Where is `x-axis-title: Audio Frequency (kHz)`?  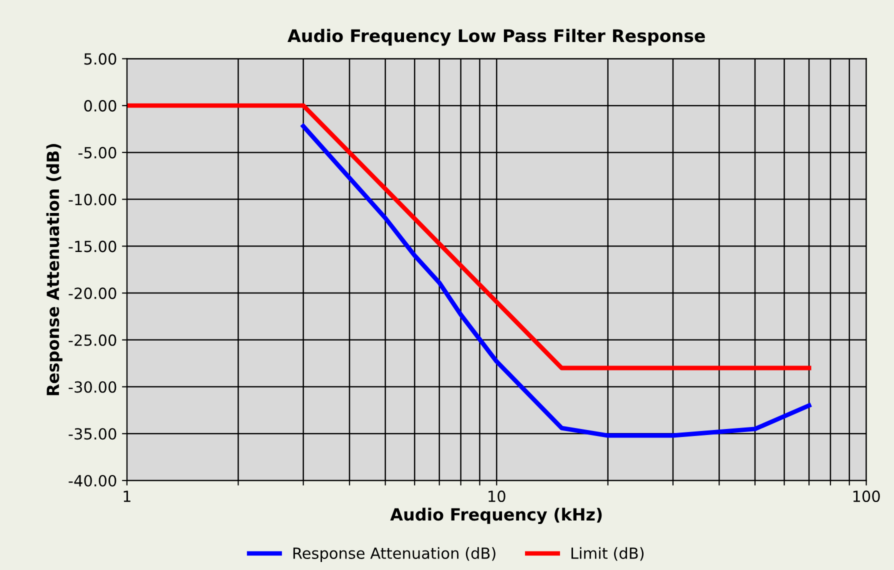 x-axis-title: Audio Frequency (kHz) is located at coordinates (496, 516).